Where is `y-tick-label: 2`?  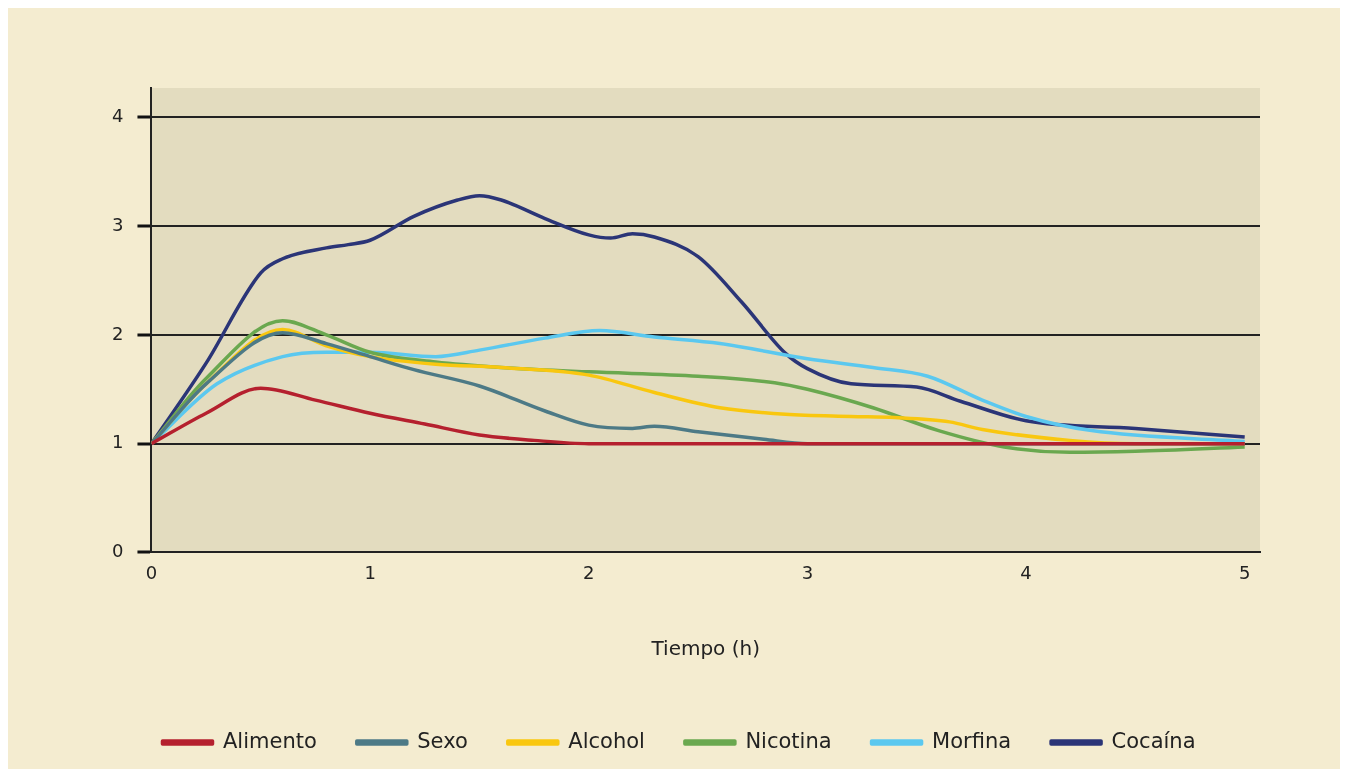 y-tick-label: 2 is located at coordinates (118, 333).